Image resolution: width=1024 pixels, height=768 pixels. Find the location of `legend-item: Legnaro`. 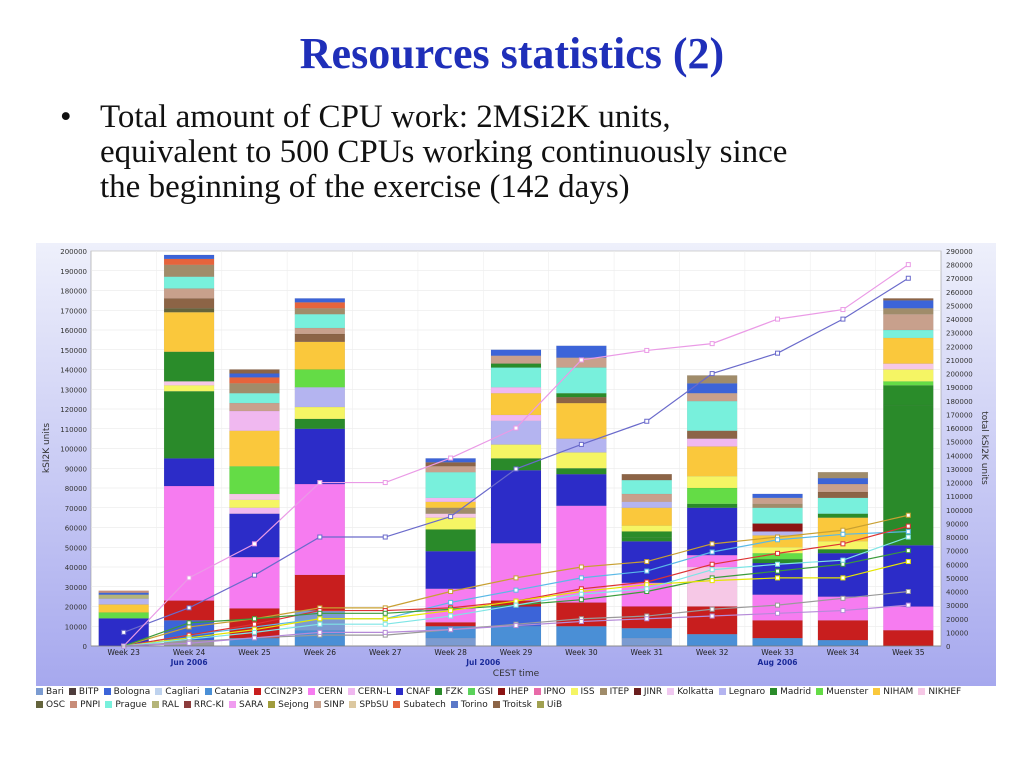

legend-item: Legnaro is located at coordinates (742, 692).